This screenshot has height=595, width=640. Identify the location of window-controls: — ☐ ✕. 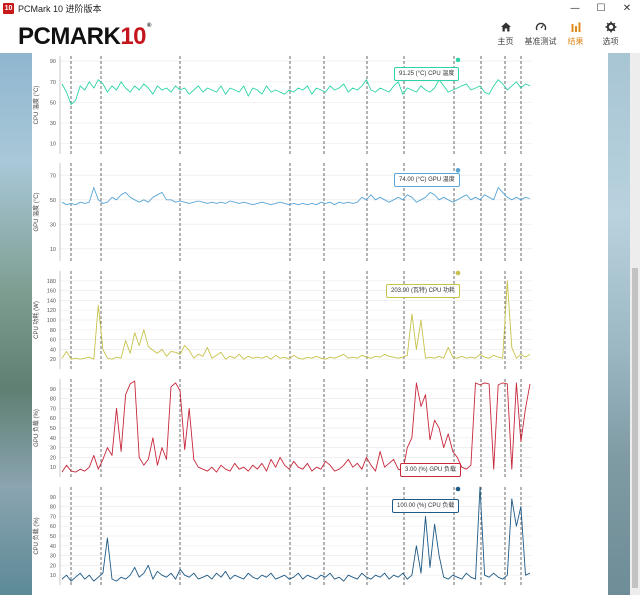
(601, 8).